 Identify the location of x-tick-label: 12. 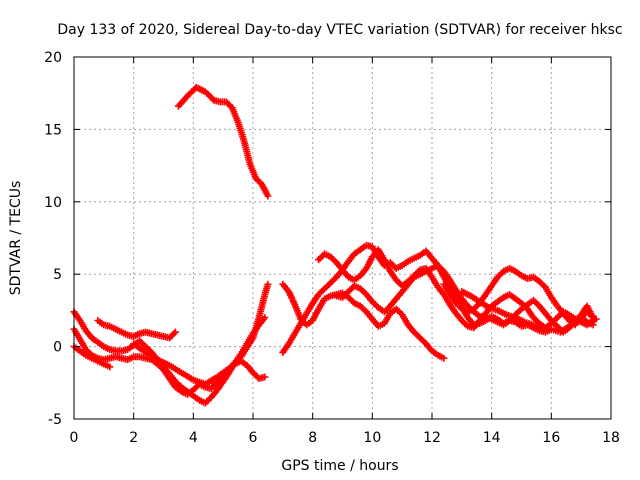
(432, 438).